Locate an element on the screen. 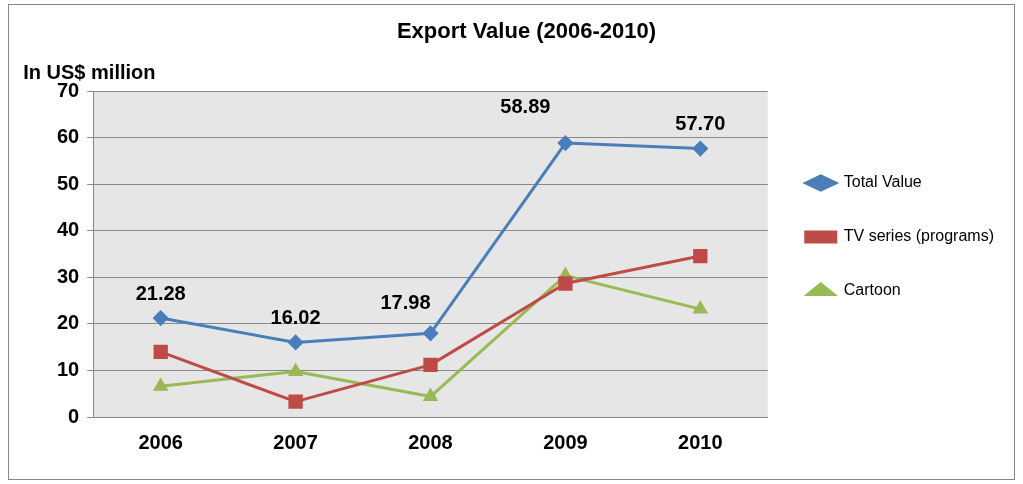 The height and width of the screenshot is (484, 1023). x-tick-label: 2006 is located at coordinates (160, 441).